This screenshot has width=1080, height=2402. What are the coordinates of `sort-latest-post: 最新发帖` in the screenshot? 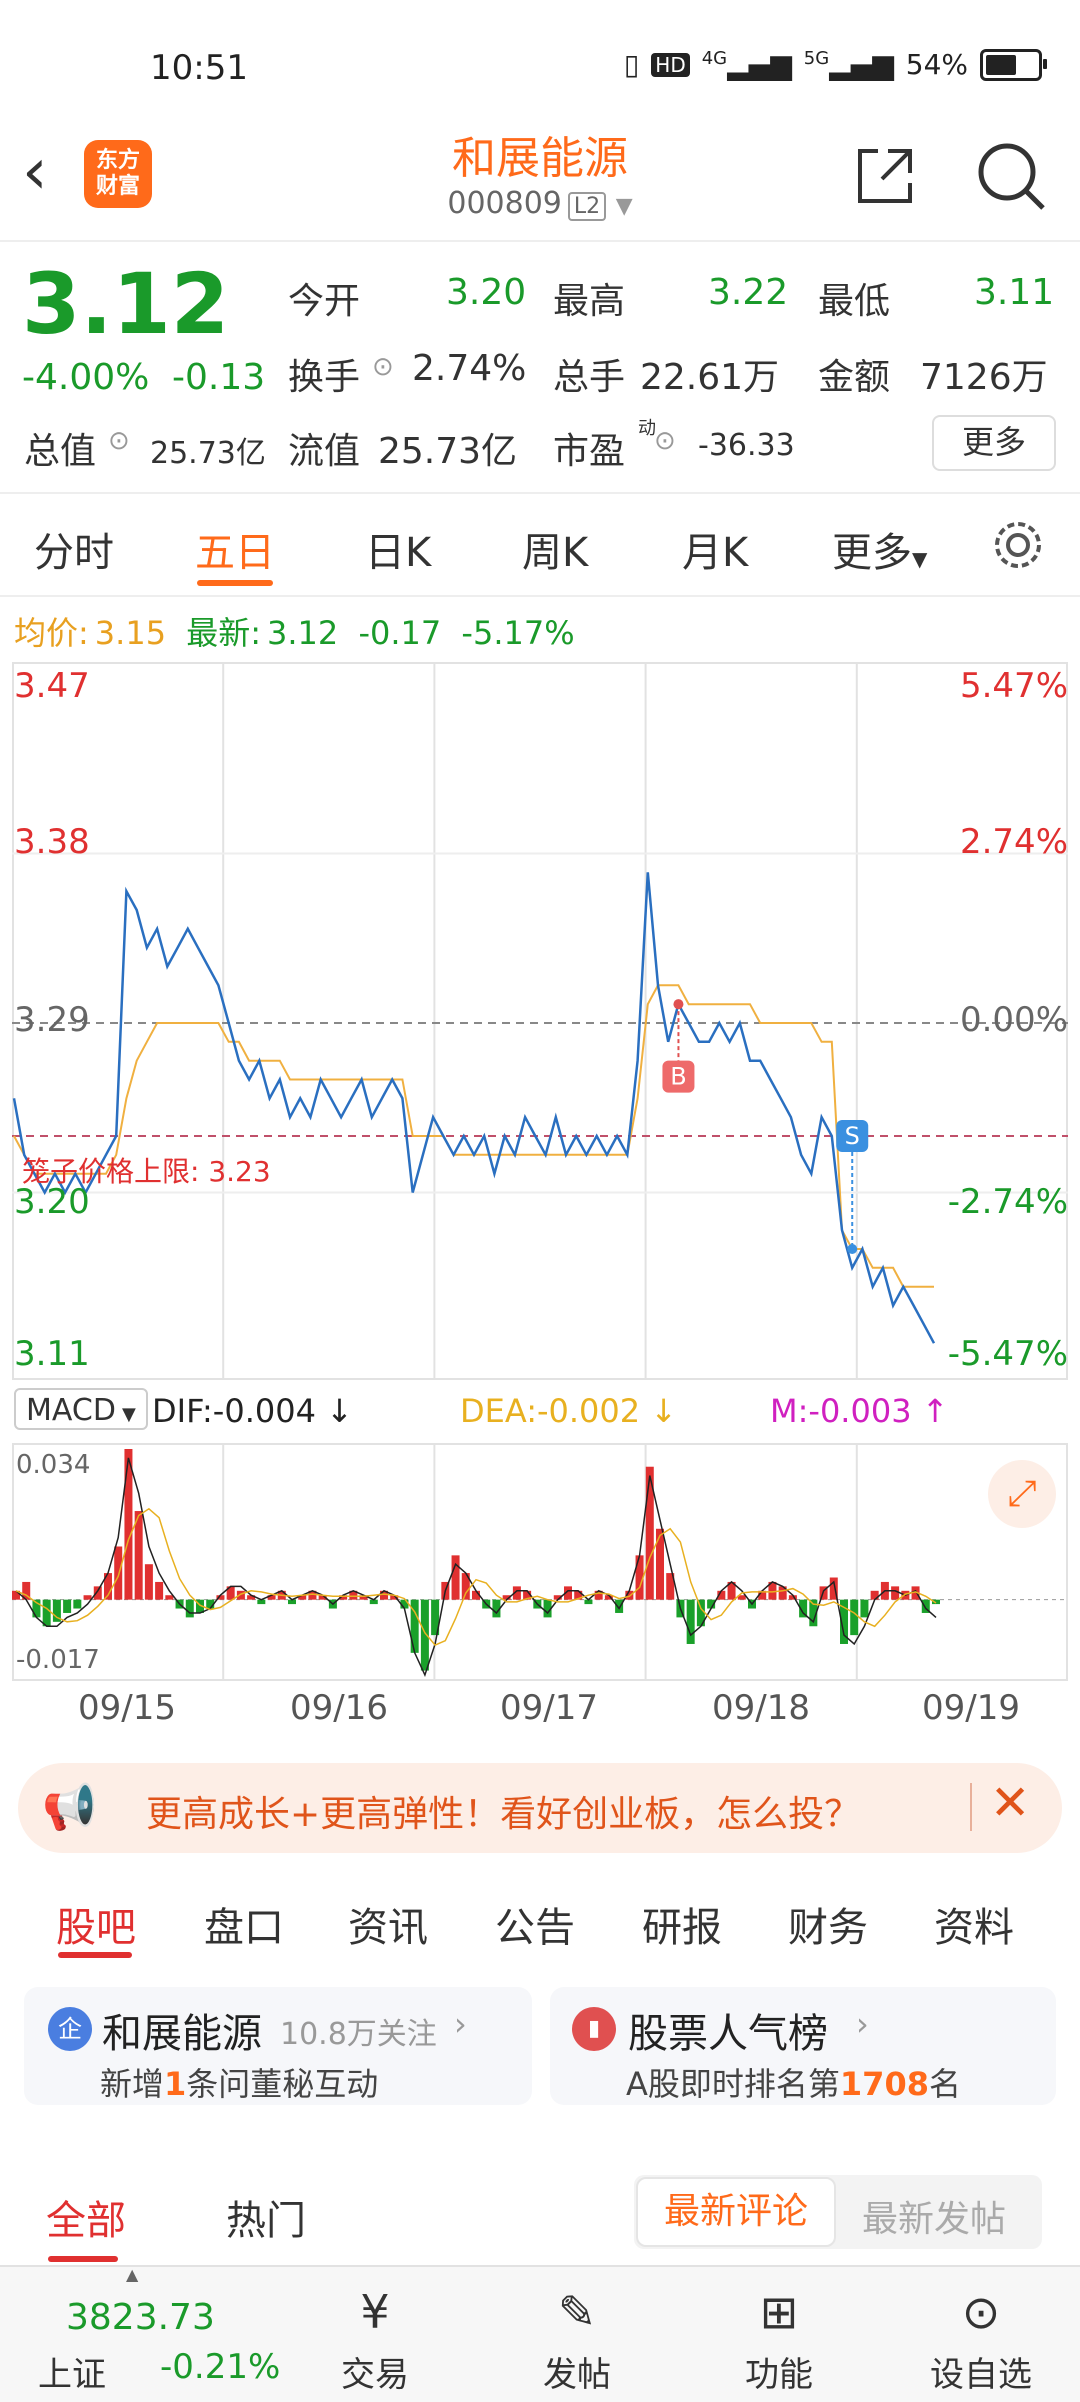 It's located at (934, 2219).